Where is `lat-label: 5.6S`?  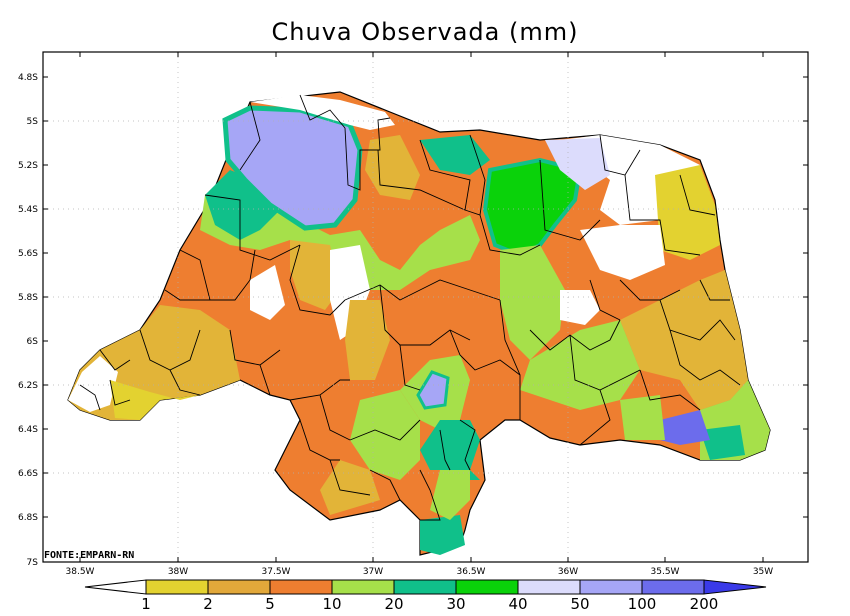 lat-label: 5.6S is located at coordinates (28, 254).